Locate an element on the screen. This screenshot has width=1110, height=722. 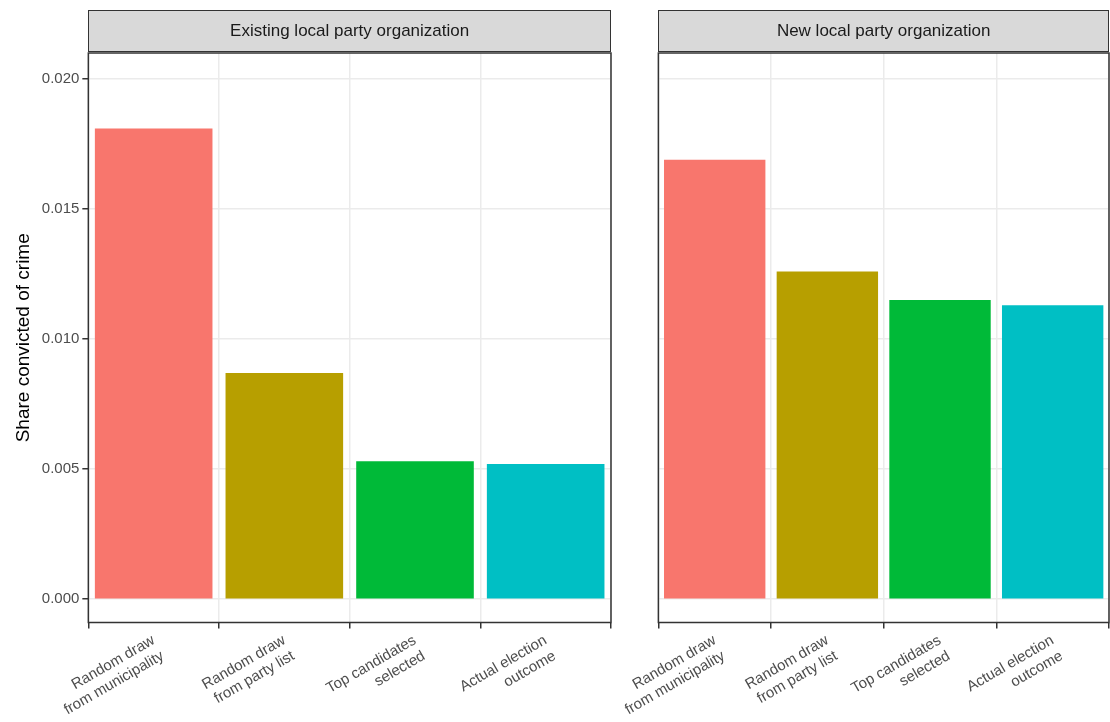
y-tick-label: 0.015 is located at coordinates (60, 208).